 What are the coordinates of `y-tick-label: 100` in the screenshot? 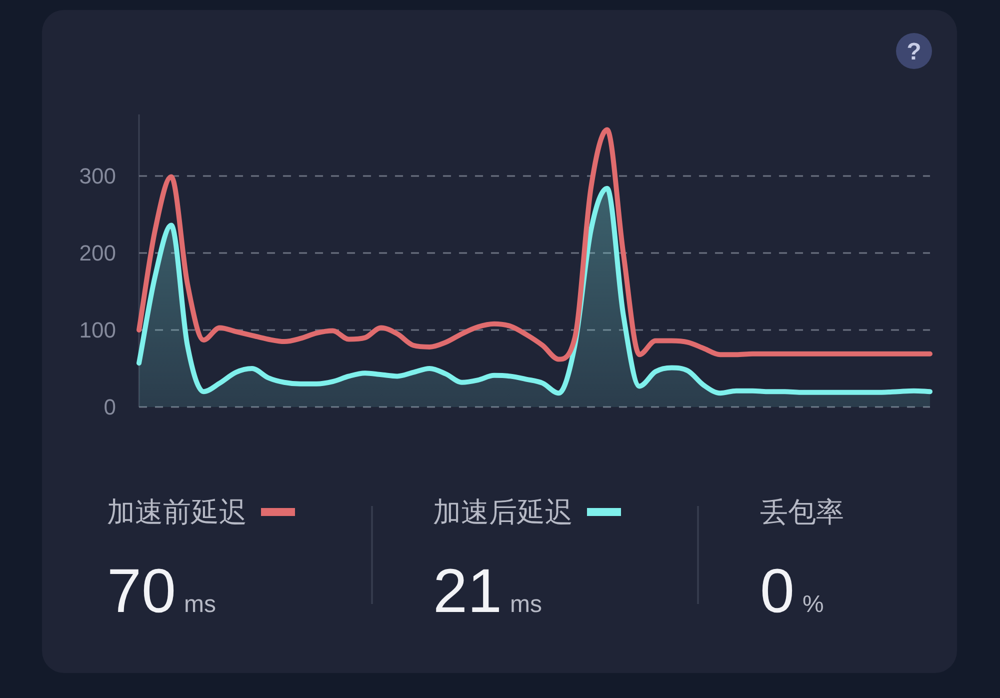 It's located at (97, 330).